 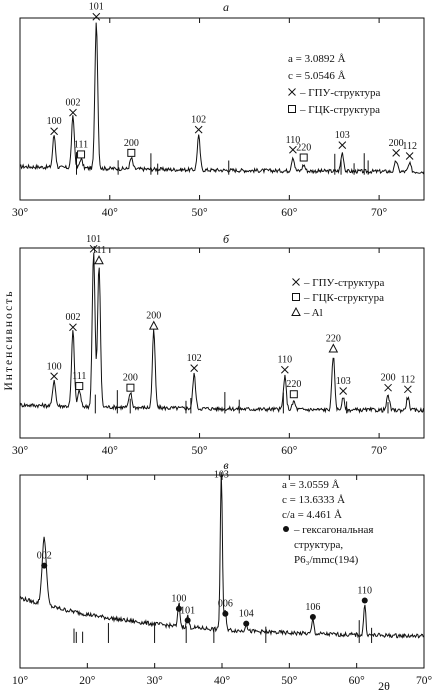 I want to click on lattice-parameter: a = 3.0892 Å, so click(x=317, y=59).